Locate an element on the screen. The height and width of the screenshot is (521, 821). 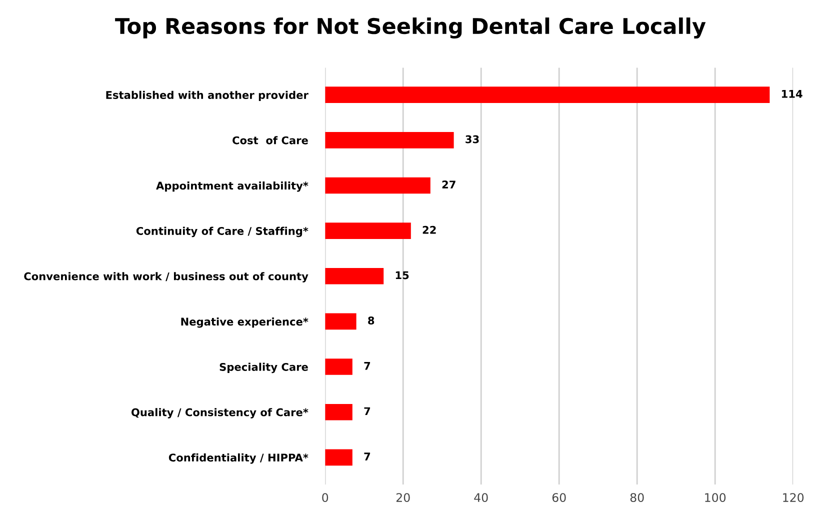
chart-title: Top Reasons for Not Seeking Dental Care Locally is located at coordinates (410, 28).